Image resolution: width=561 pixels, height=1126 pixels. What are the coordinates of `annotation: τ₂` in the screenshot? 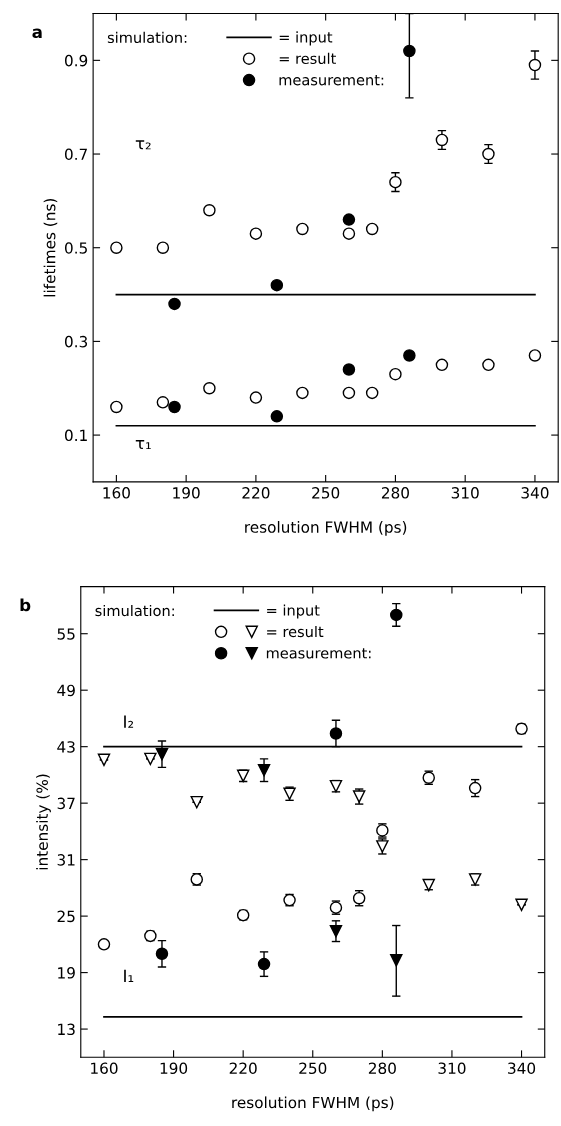 It's located at (143, 145).